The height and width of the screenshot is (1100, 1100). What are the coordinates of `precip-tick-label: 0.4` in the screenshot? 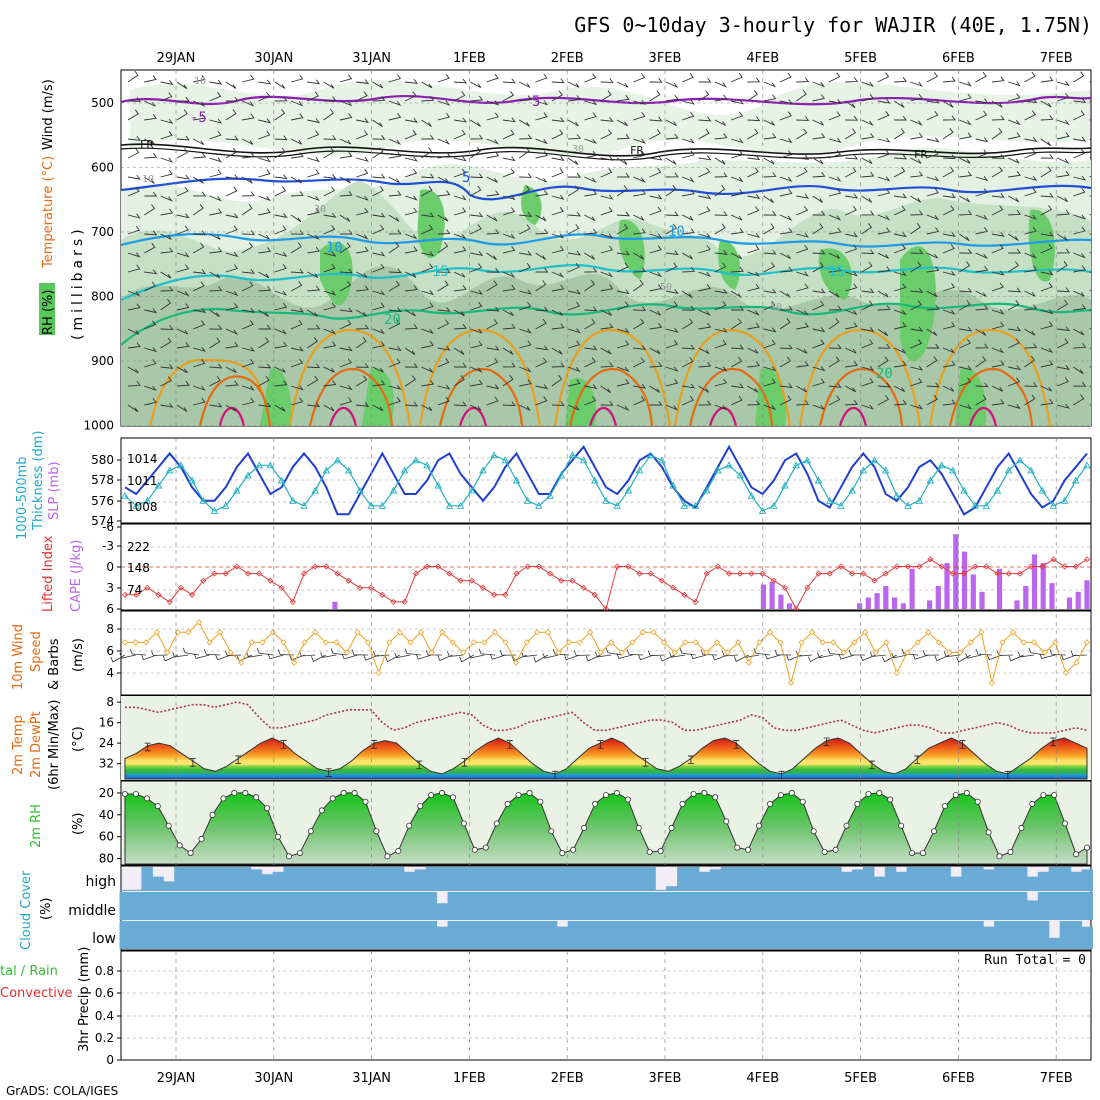 It's located at (104, 1016).